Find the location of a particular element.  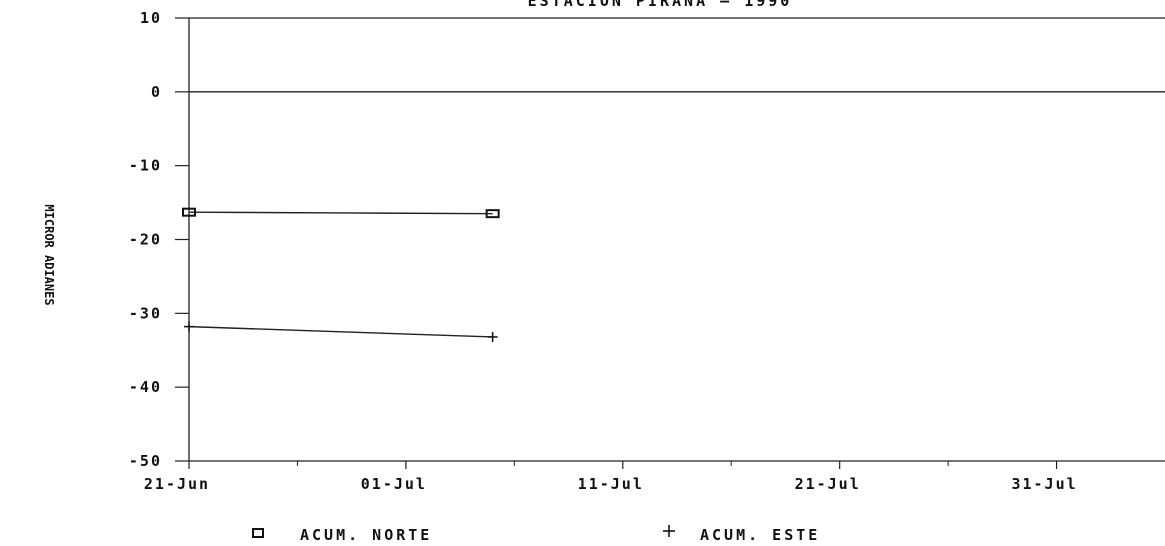

legend-square-marker is located at coordinates (258, 533).